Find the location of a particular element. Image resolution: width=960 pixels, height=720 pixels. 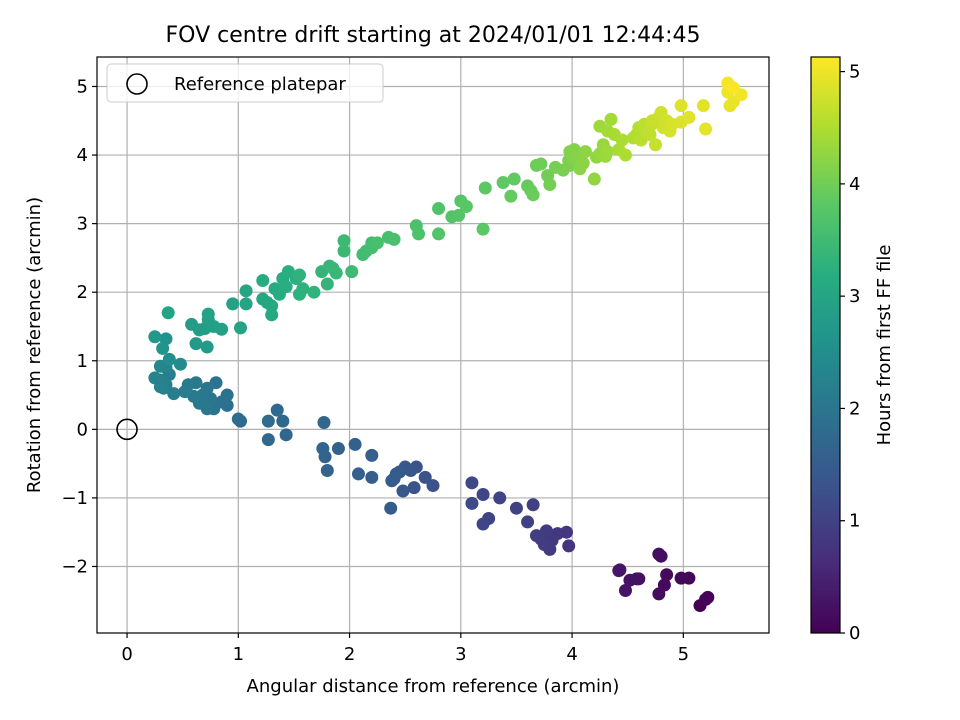

y-tick-label: 4 is located at coordinates (82, 155).